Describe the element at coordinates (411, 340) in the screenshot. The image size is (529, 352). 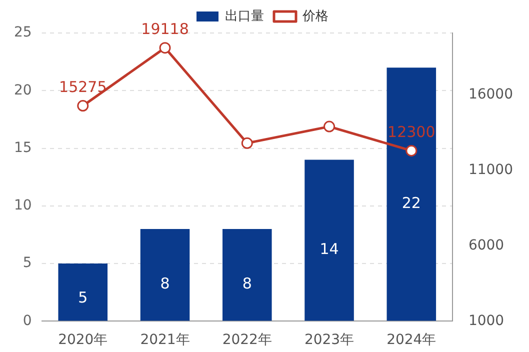
I see `x-tick-label: 2024年` at that location.